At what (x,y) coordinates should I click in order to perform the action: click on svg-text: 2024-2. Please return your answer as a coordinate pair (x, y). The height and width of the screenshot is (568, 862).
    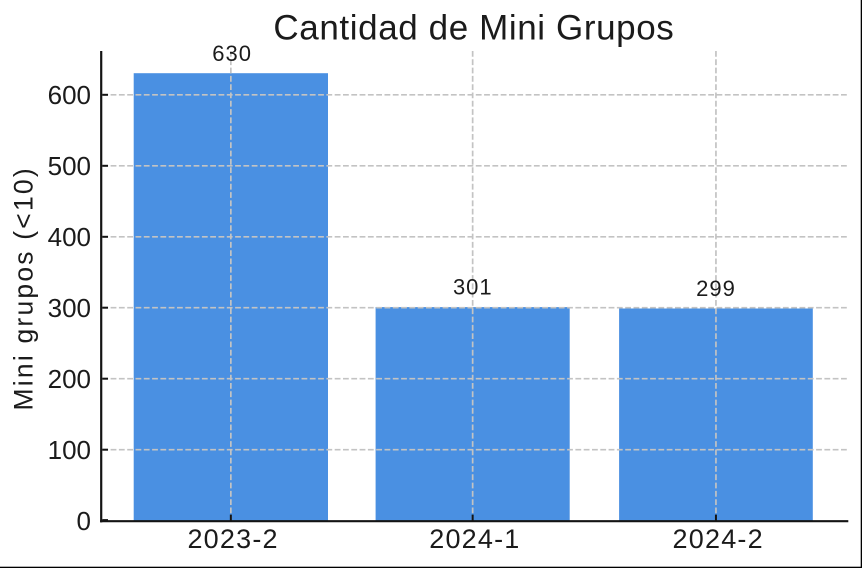
    Looking at the image, I should click on (718, 539).